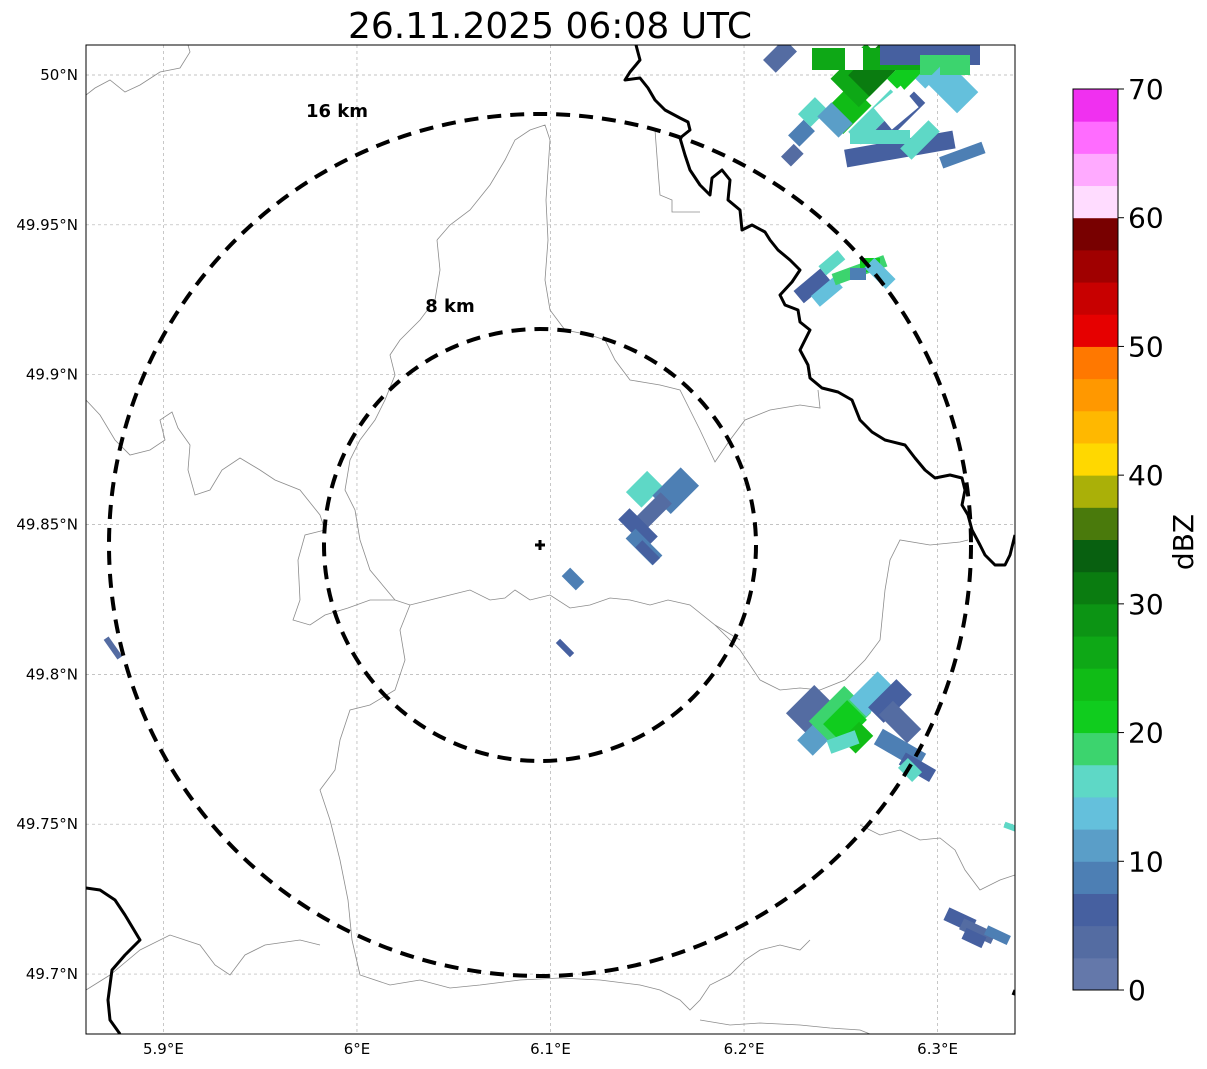 This screenshot has width=1207, height=1069. Describe the element at coordinates (337, 111) in the screenshot. I see `range-ring-16km-label: 16 km` at that location.